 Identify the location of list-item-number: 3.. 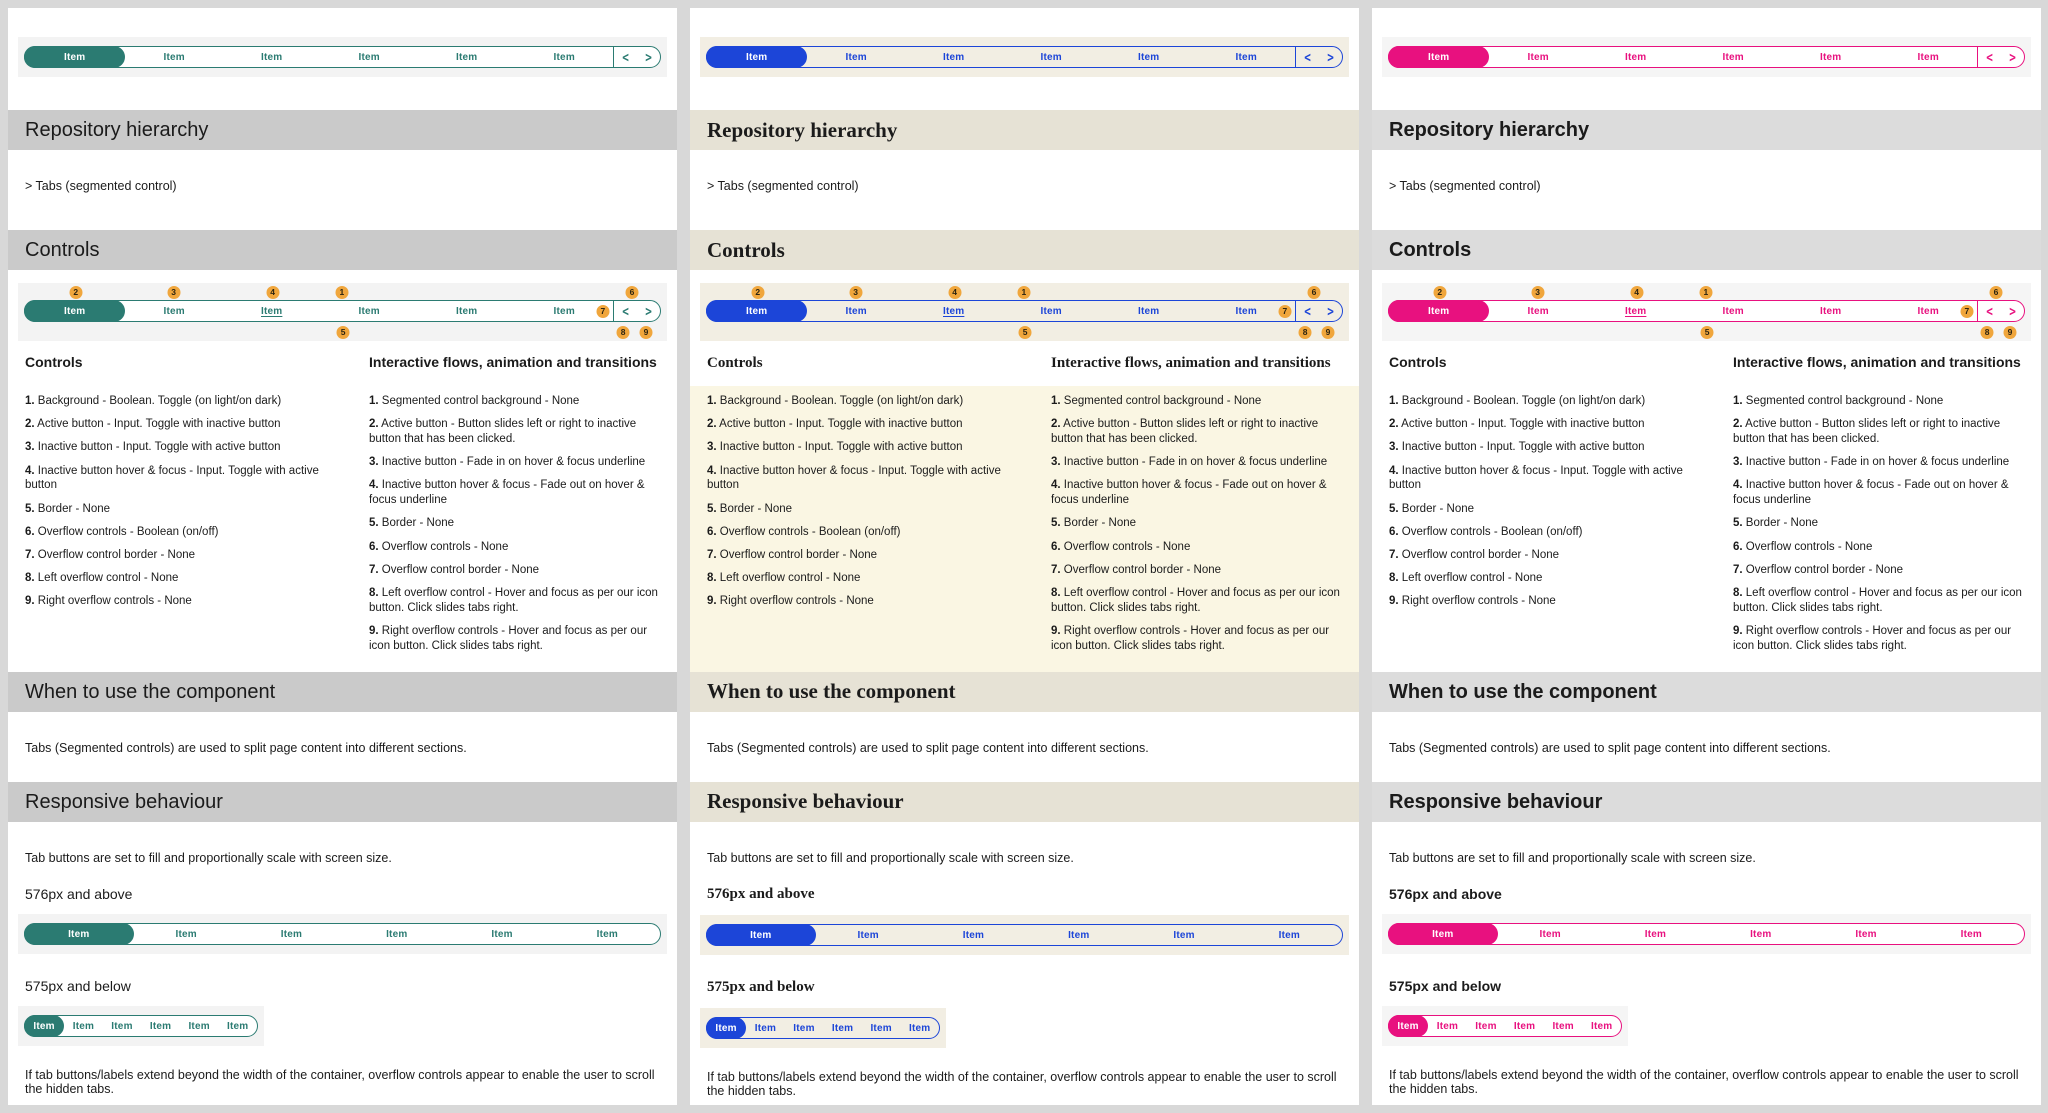
(1738, 462).